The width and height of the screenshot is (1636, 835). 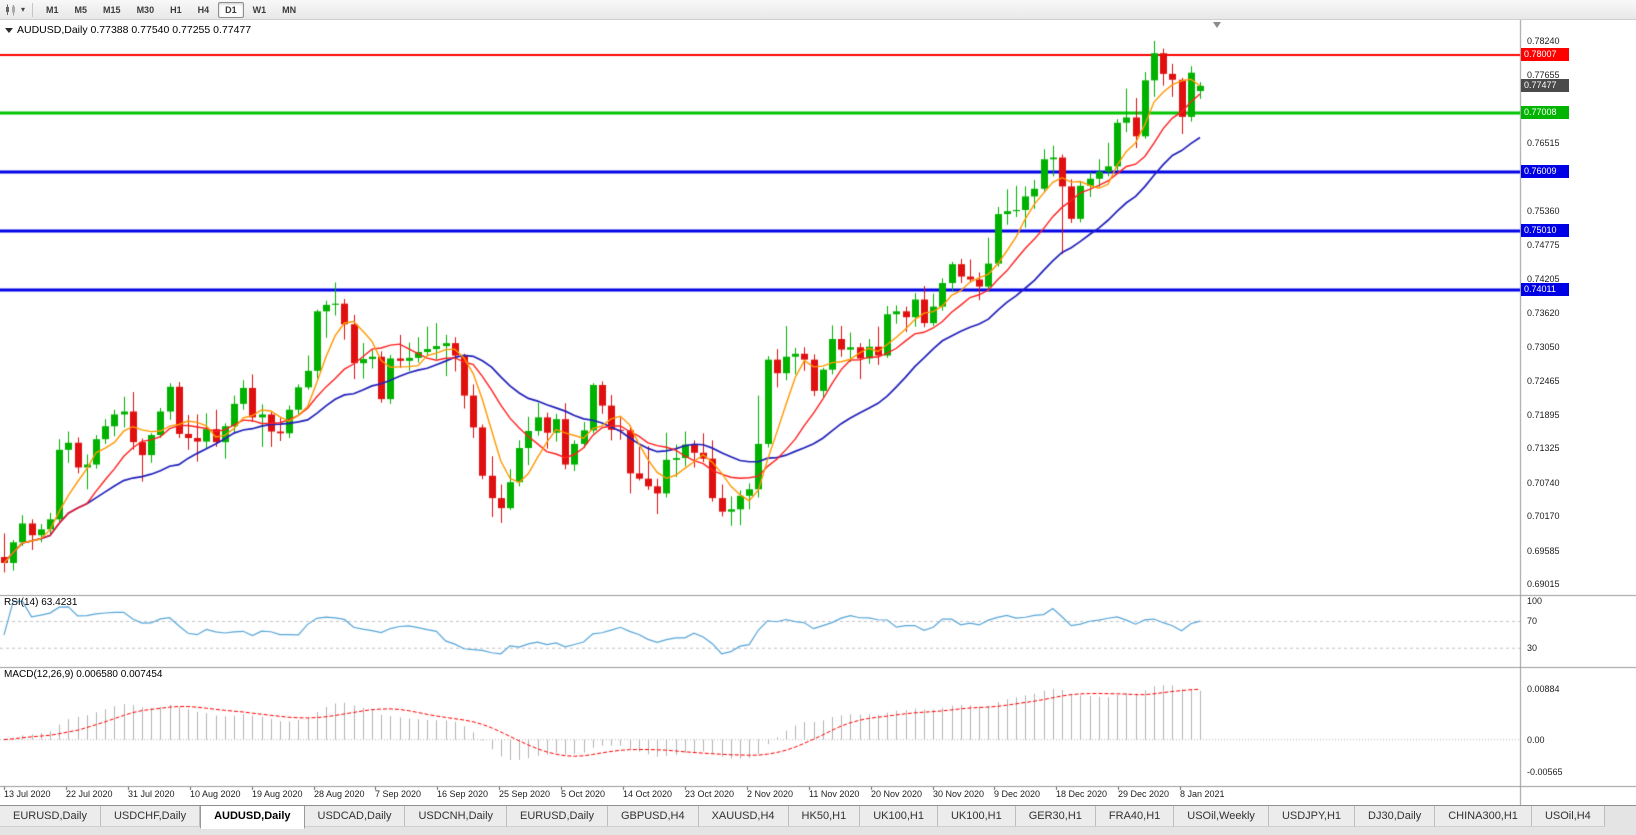 What do you see at coordinates (23, 9) in the screenshot?
I see `chart-type-caret-icon: ▾` at bounding box center [23, 9].